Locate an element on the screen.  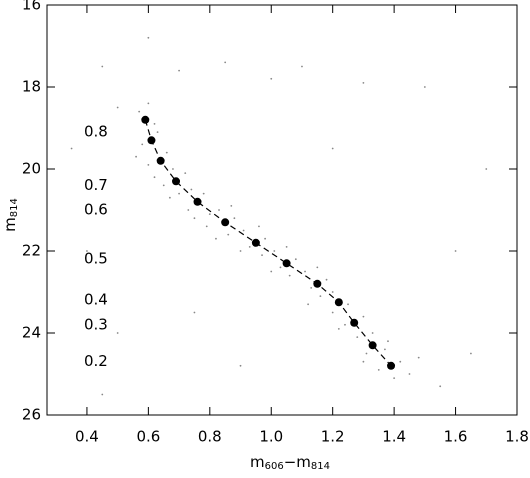
y-tick-label: 20 is located at coordinates (31, 169).